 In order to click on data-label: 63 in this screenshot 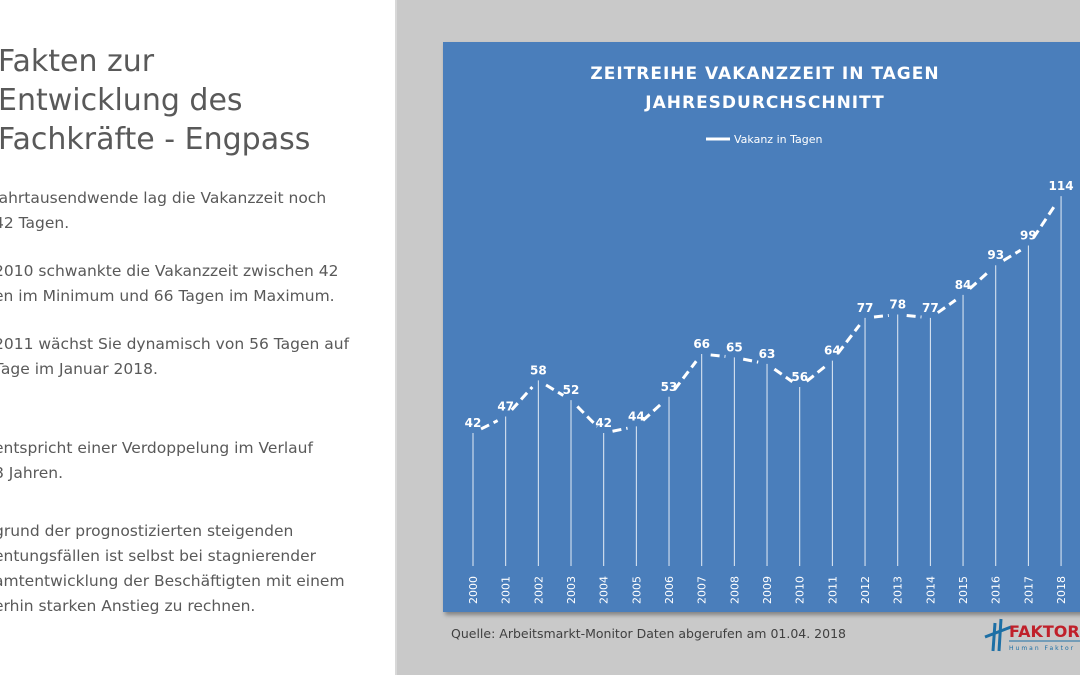, I will do `click(767, 354)`.